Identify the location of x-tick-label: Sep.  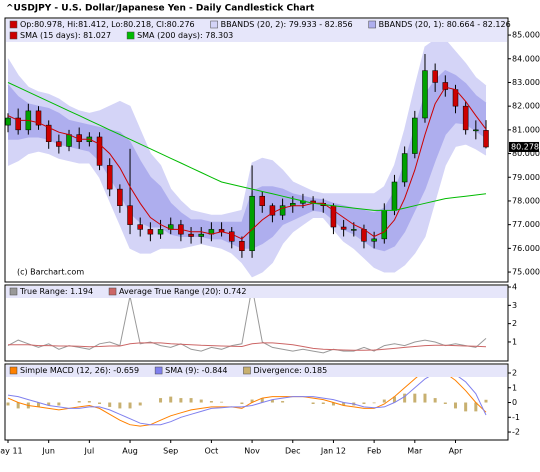
(170, 451).